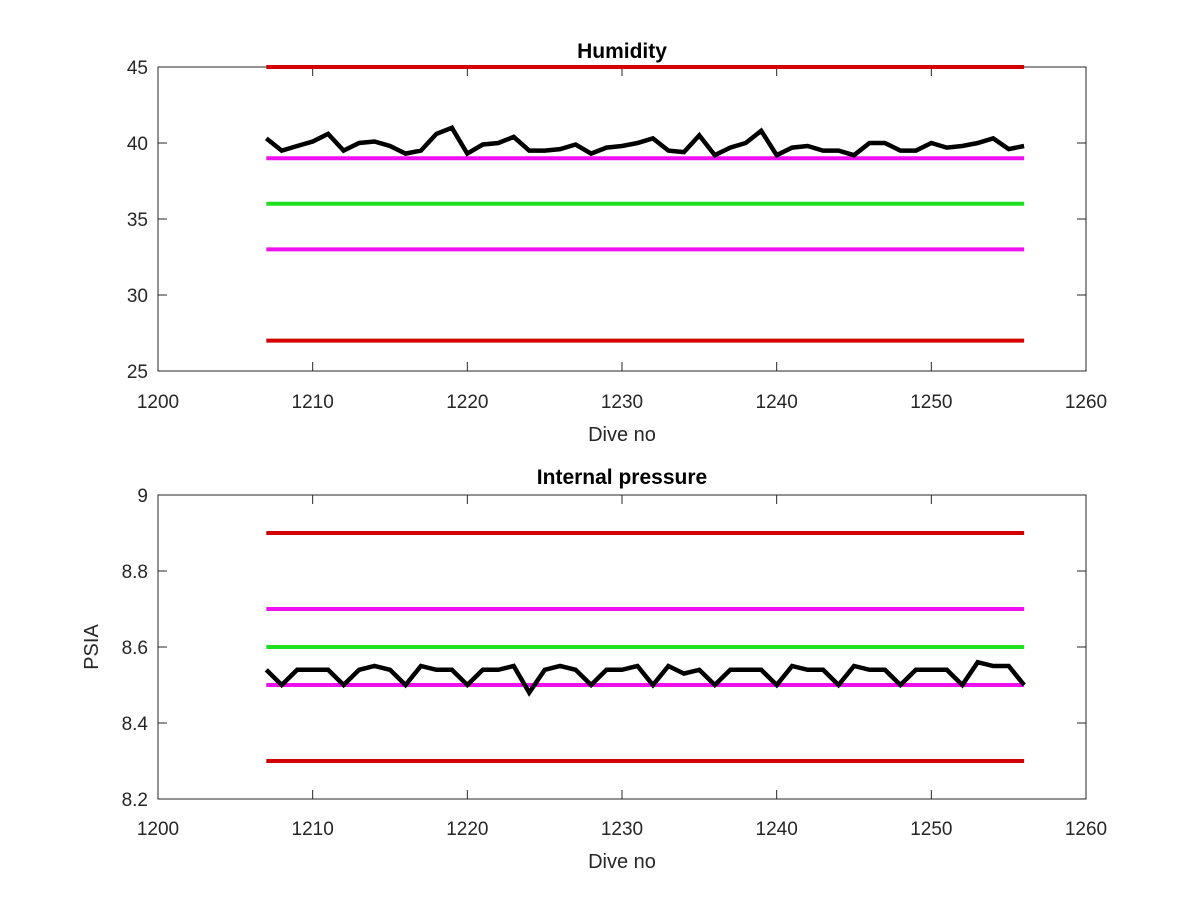 The width and height of the screenshot is (1200, 900). Describe the element at coordinates (622, 477) in the screenshot. I see `chart-title: Internal pressure` at that location.